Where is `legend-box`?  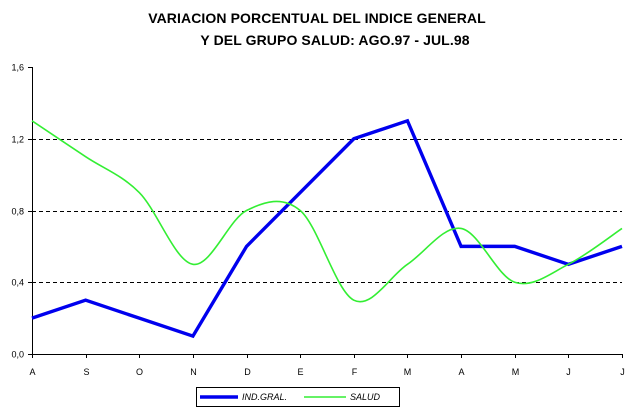
legend-box is located at coordinates (298, 397).